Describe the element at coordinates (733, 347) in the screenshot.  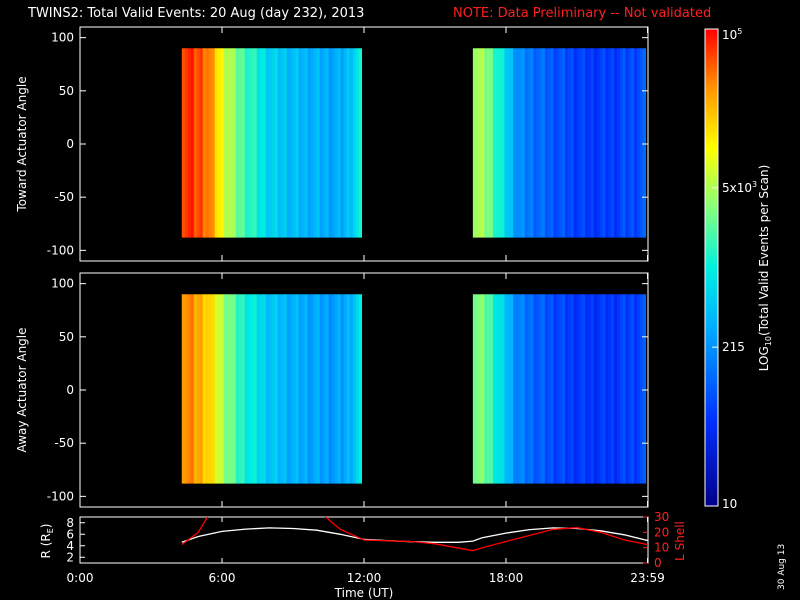
I see `colorbar-tick-label: 215` at that location.